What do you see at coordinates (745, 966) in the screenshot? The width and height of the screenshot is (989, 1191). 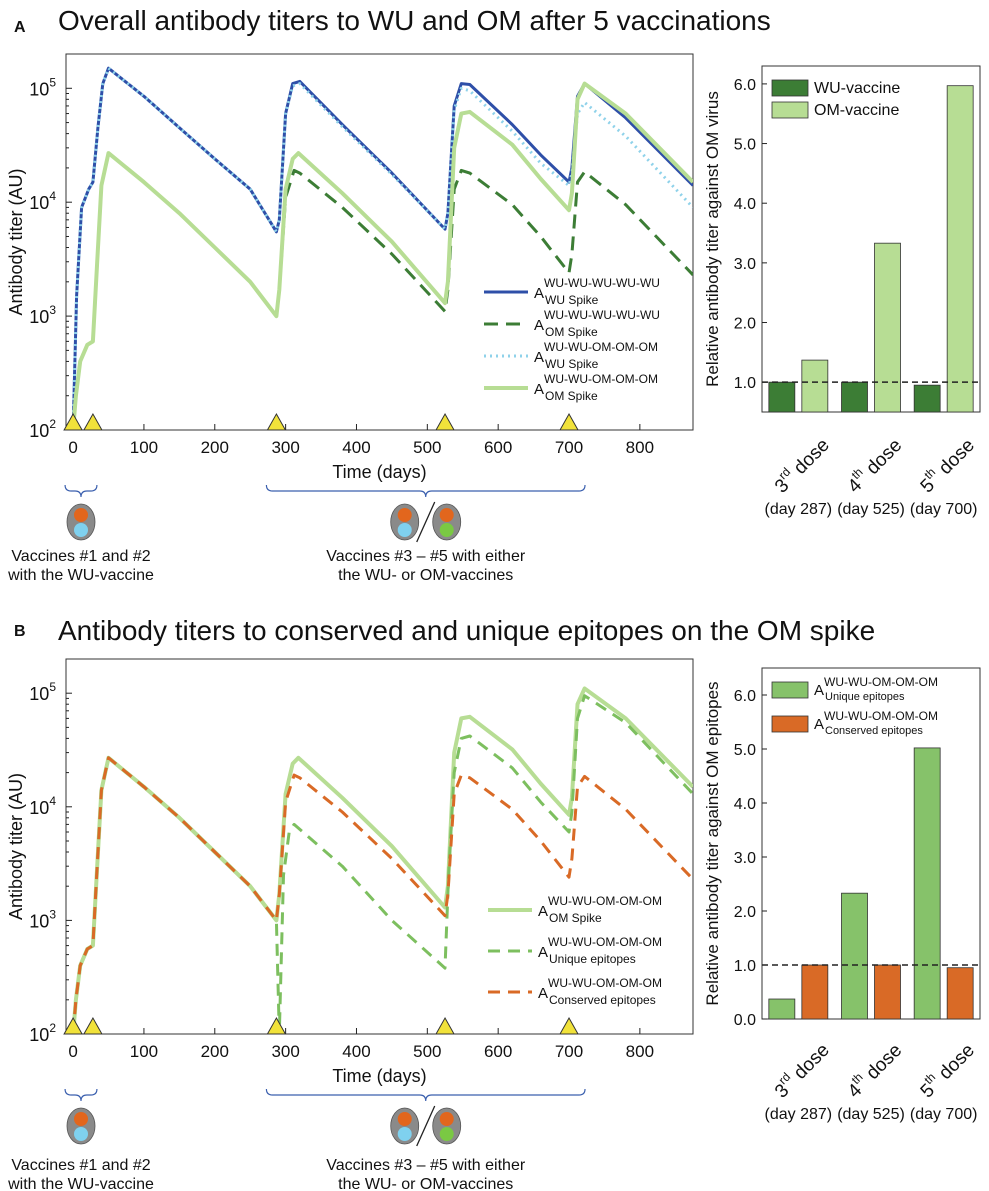 I see `bar-y-tick-label: 1.0` at bounding box center [745, 966].